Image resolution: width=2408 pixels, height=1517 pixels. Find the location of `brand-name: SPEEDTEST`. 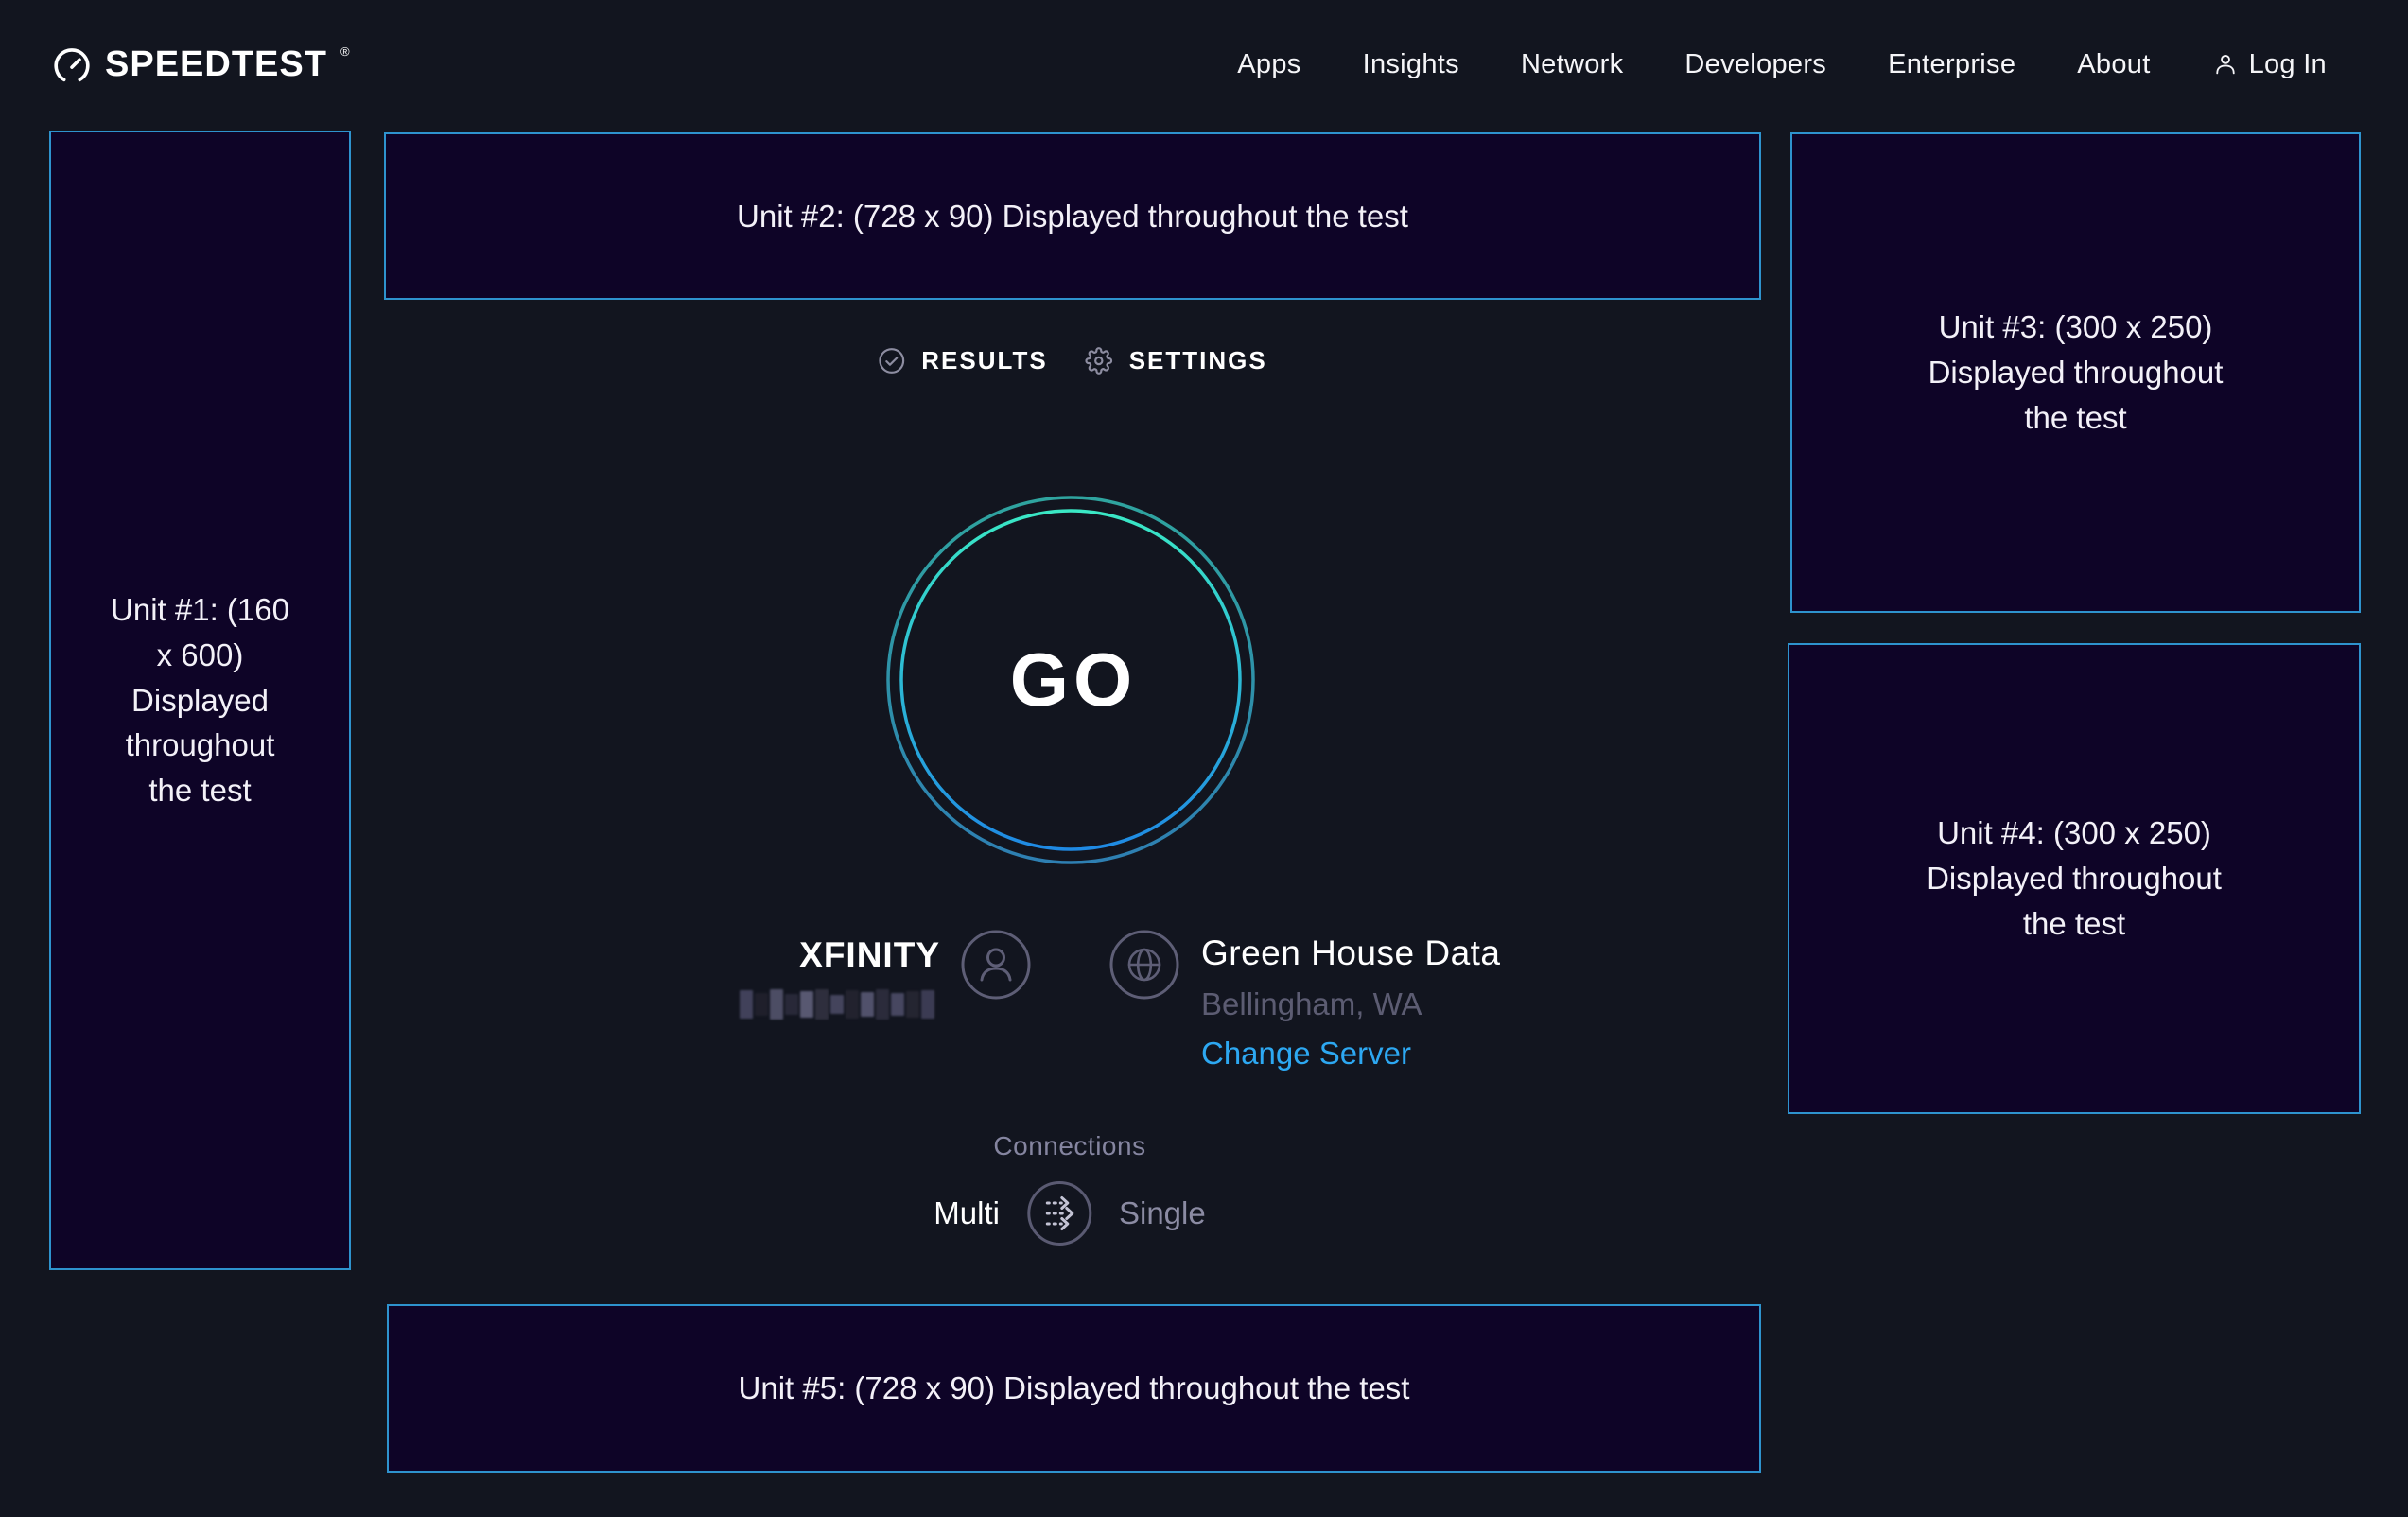

brand-name: SPEEDTEST is located at coordinates (216, 64).